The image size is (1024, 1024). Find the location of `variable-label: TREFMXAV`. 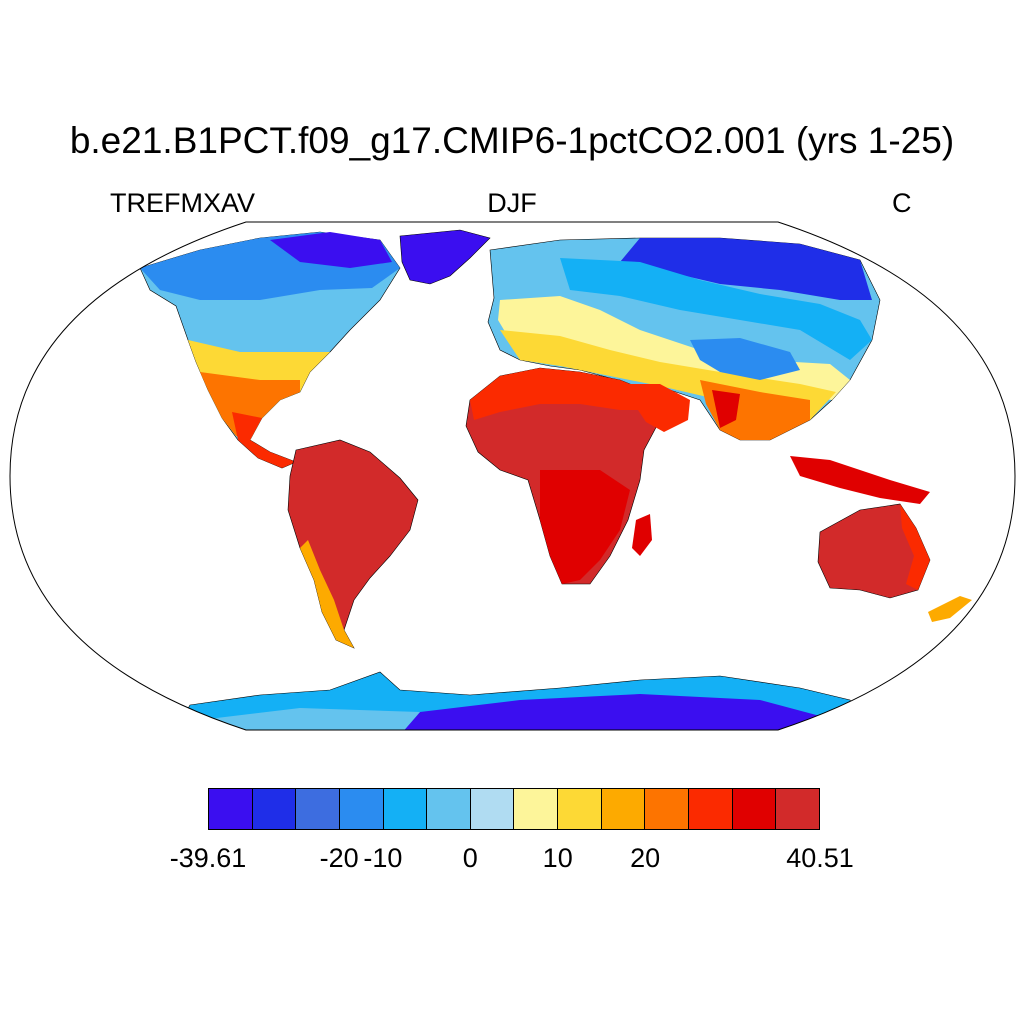

variable-label: TREFMXAV is located at coordinates (183, 203).